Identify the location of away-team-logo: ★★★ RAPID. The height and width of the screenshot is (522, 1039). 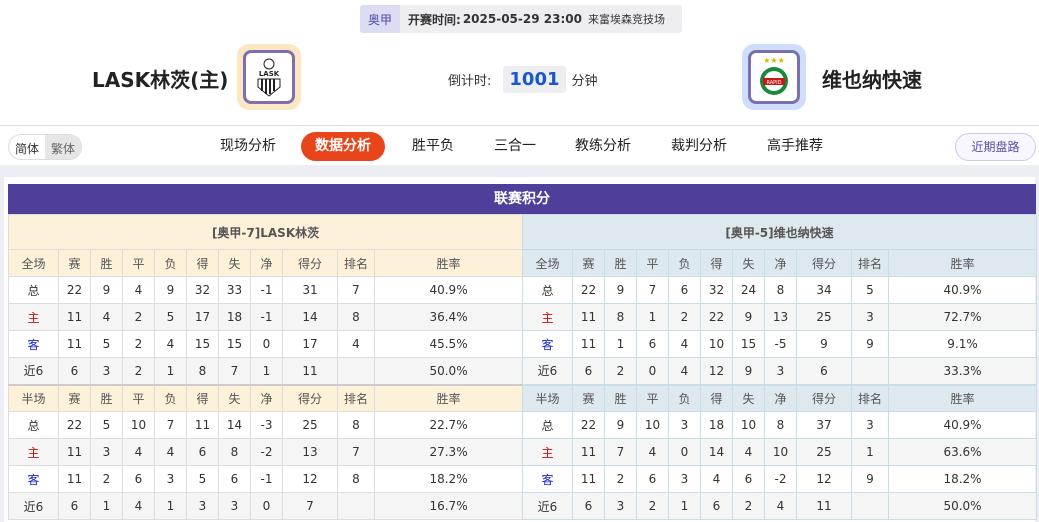
(774, 77).